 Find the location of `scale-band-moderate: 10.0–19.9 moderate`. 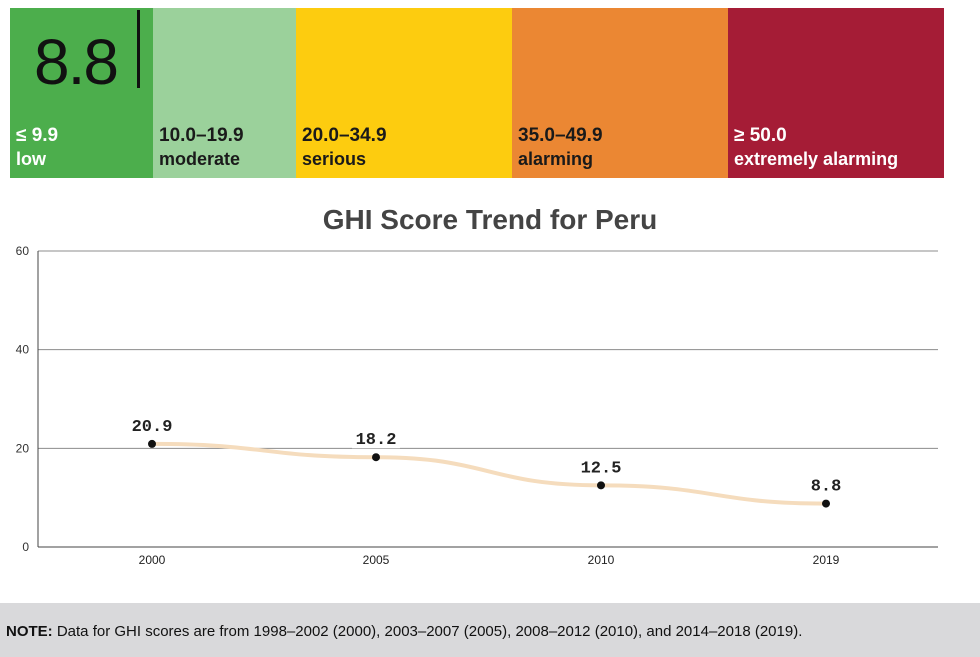

scale-band-moderate: 10.0–19.9 moderate is located at coordinates (224, 93).